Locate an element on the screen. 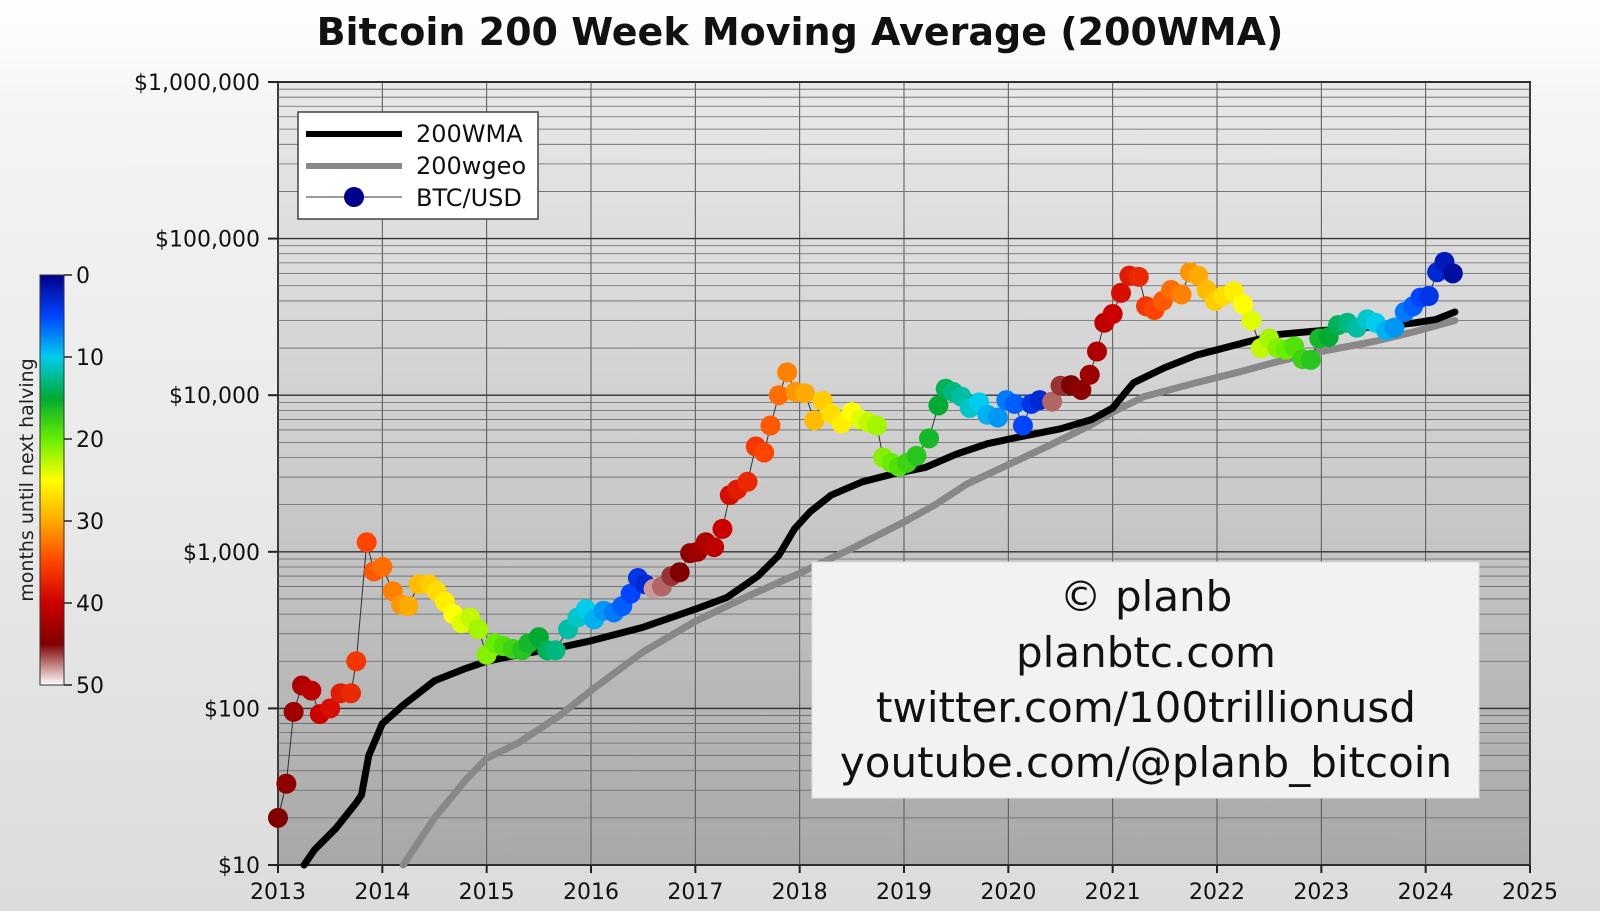 This screenshot has height=911, width=1600. legend-btcusd-marker is located at coordinates (354, 197).